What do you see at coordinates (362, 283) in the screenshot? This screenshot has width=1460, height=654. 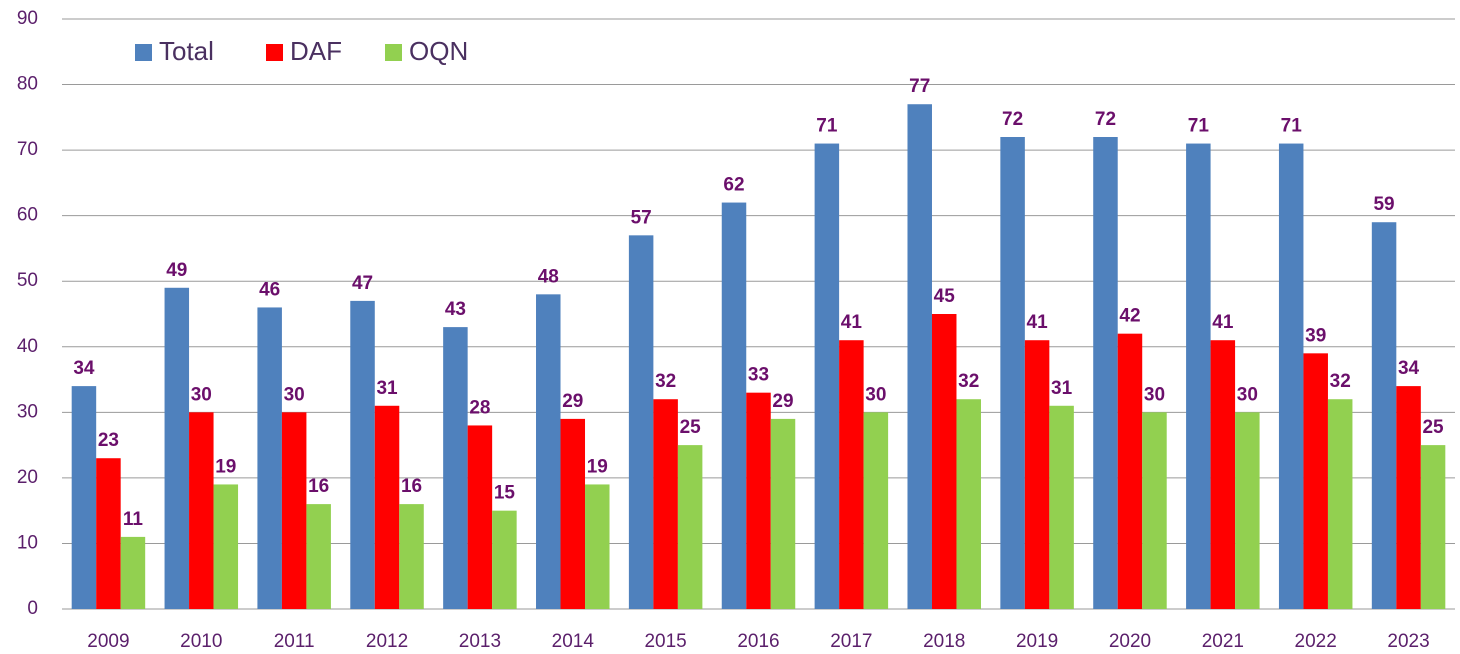 I see `data-label: 47` at bounding box center [362, 283].